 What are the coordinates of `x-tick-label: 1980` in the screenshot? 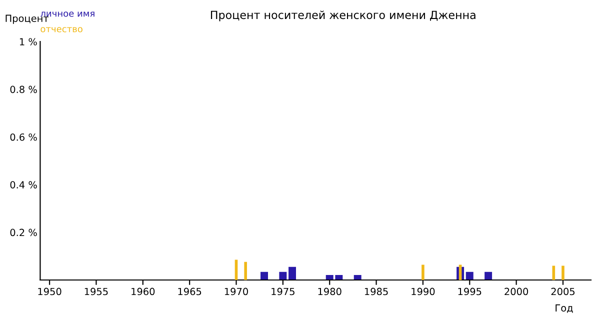 It's located at (330, 292).